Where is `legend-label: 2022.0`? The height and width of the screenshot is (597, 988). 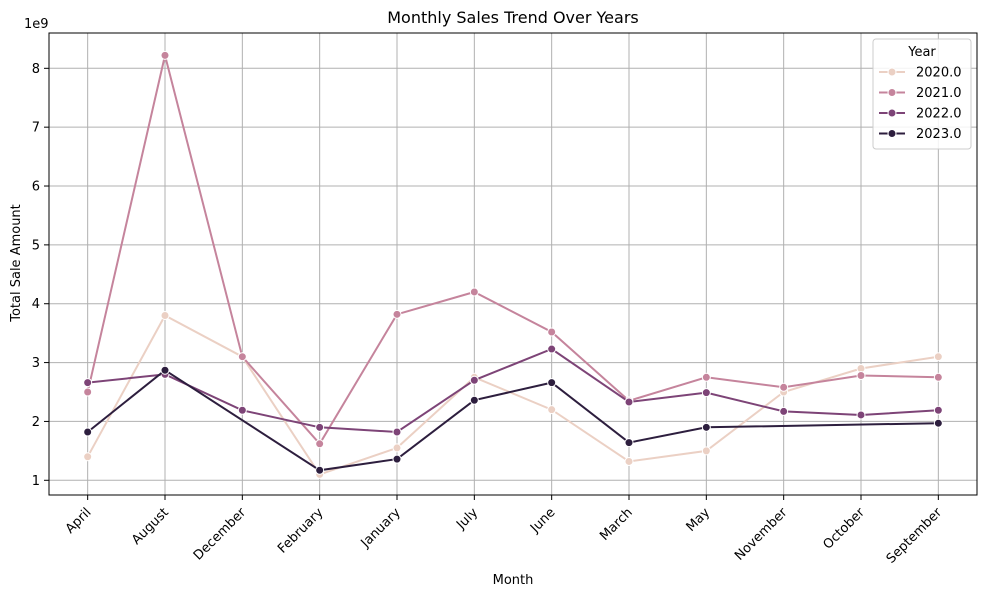
legend-label: 2022.0 is located at coordinates (939, 114).